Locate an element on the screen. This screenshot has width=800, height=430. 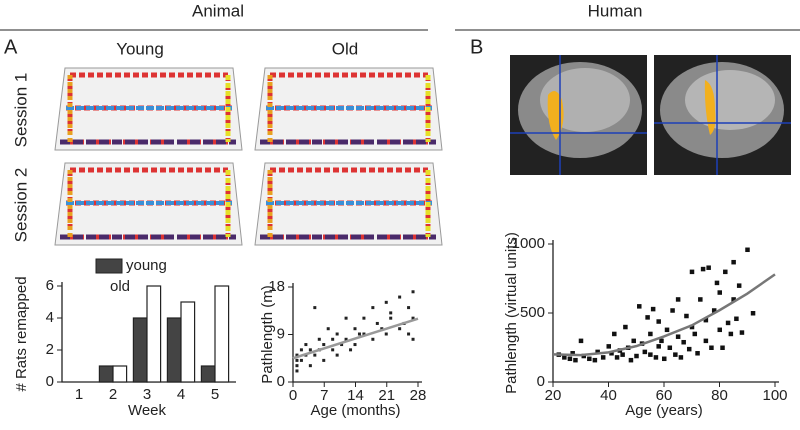
x-tick-label: 0 is located at coordinates (293, 395).